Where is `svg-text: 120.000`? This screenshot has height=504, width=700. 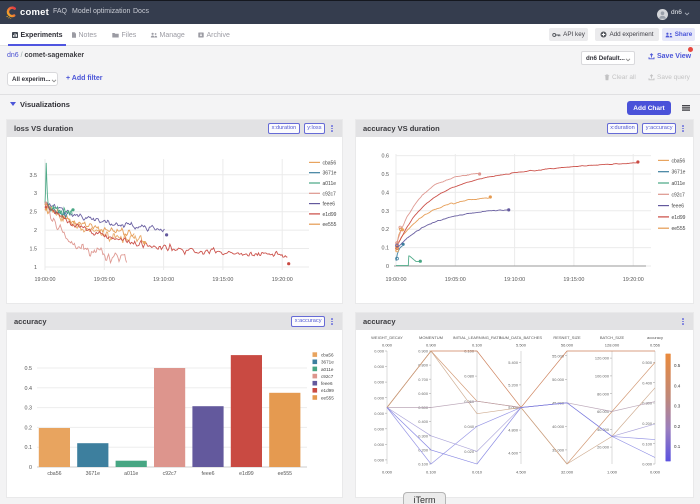
svg-text: 120.000 is located at coordinates (602, 358).